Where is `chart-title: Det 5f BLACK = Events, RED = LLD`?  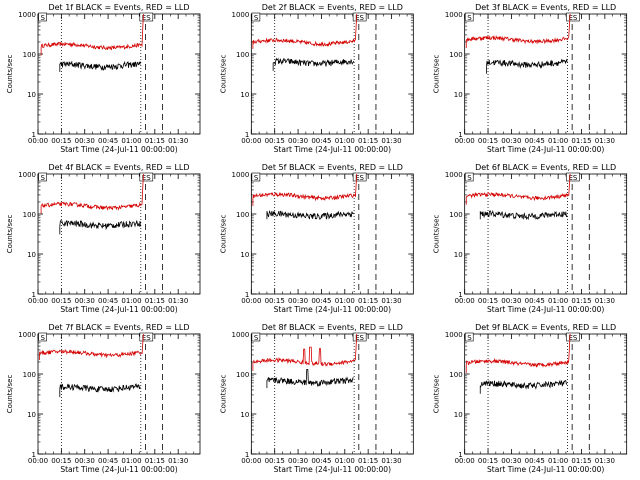
chart-title: Det 5f BLACK = Events, RED = LLD is located at coordinates (332, 167).